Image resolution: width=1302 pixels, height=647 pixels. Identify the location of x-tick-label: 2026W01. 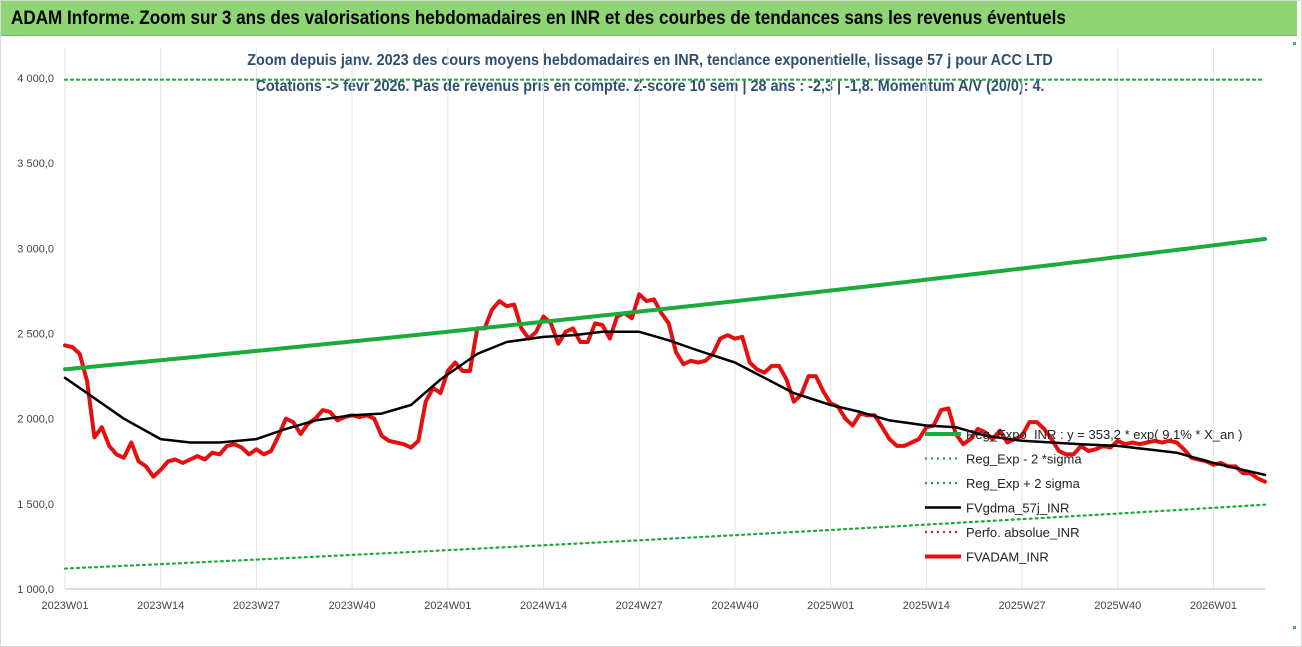
(1213, 606).